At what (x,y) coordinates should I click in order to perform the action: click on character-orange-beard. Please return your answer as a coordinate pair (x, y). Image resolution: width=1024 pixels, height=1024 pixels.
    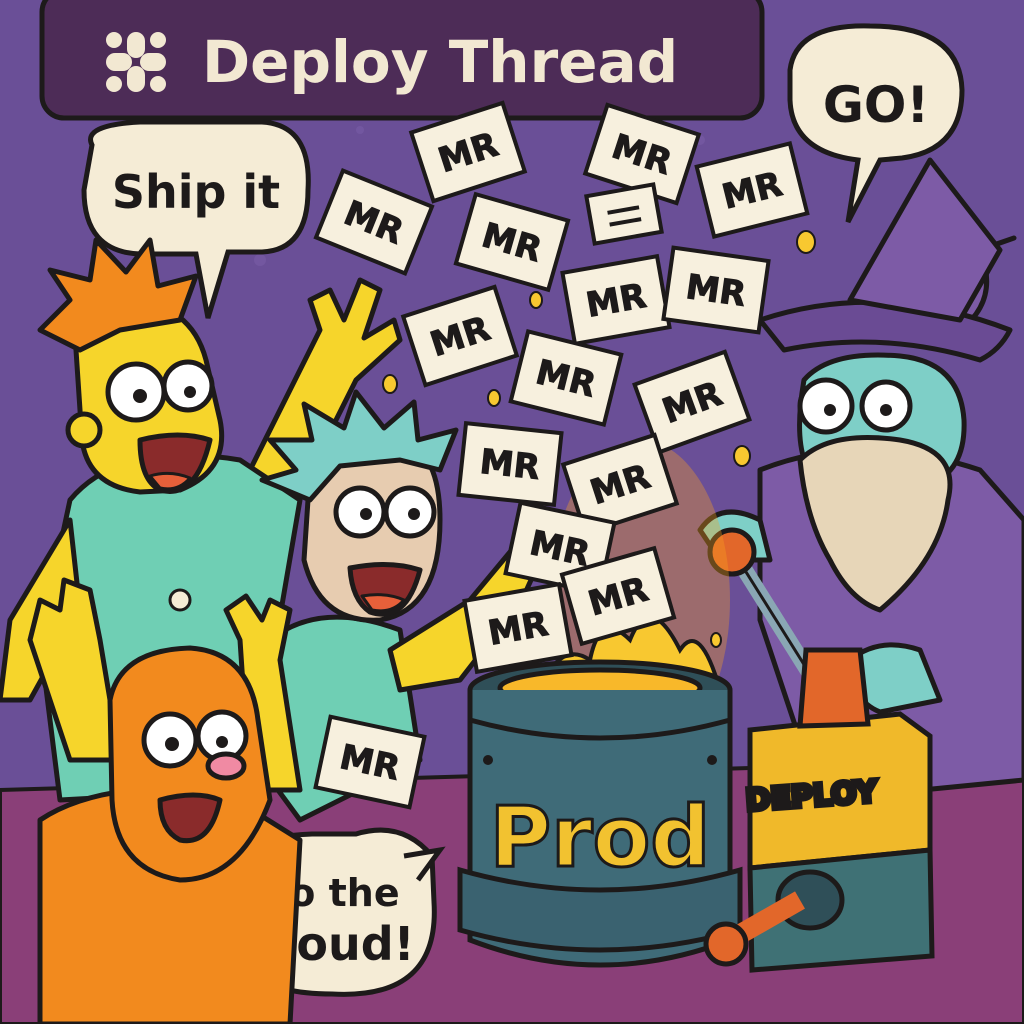
    Looking at the image, I should click on (165, 800).